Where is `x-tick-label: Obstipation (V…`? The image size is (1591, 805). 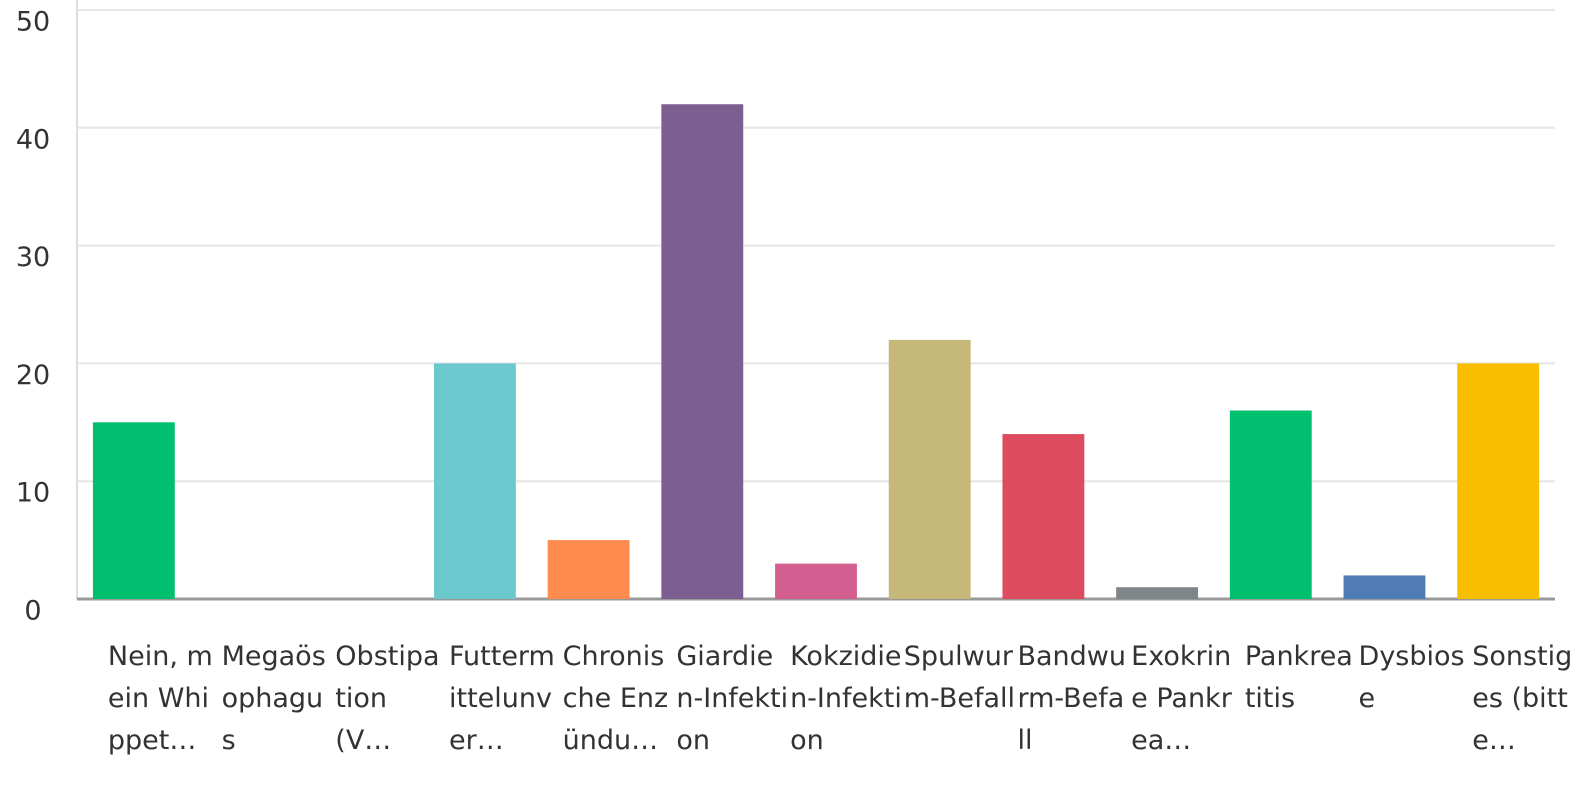
x-tick-label: Obstipation (V… is located at coordinates (387, 698).